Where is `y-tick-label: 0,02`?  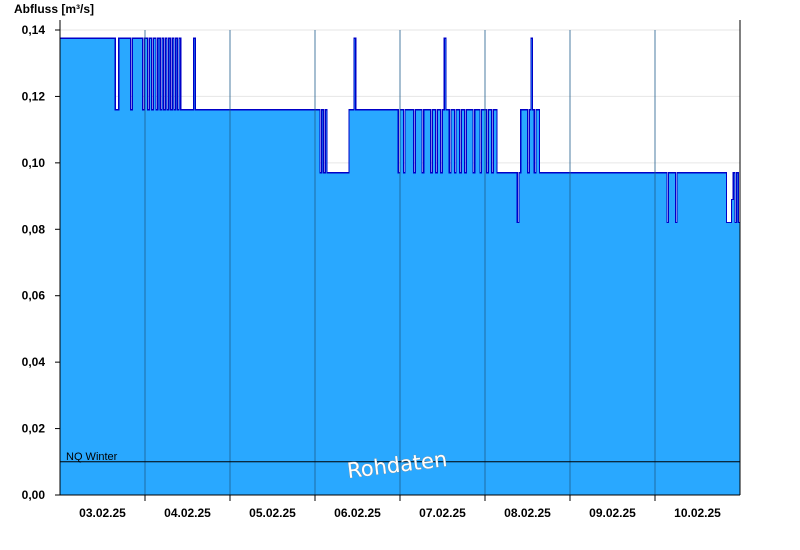 y-tick-label: 0,02 is located at coordinates (34, 429).